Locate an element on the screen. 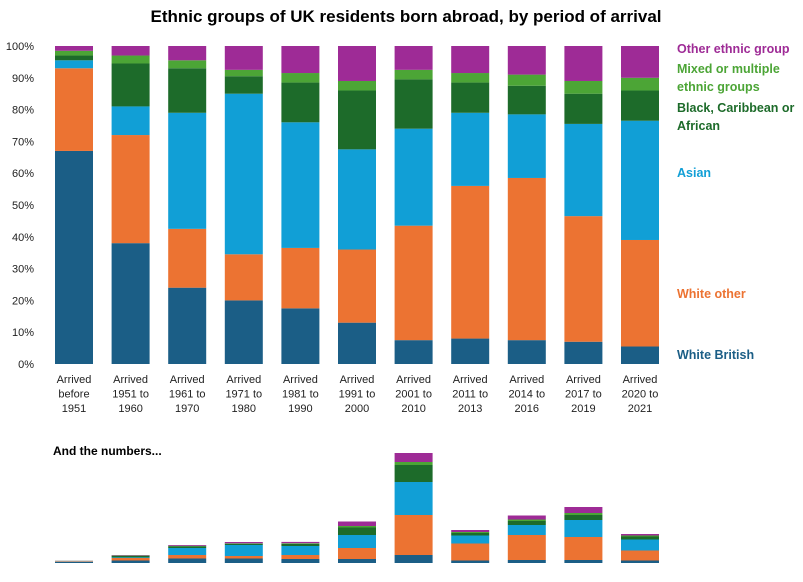  y-tick-label: 70% is located at coordinates (23, 142).